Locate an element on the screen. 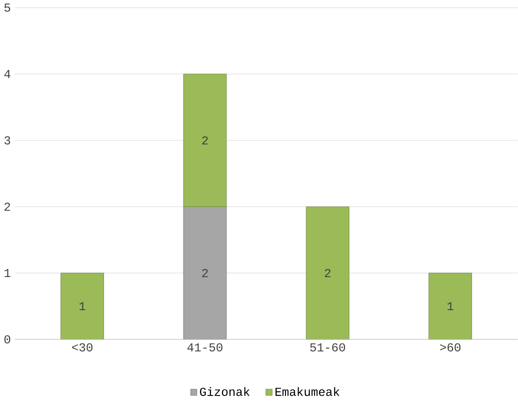  y-tick-label: 3 is located at coordinates (7, 140).